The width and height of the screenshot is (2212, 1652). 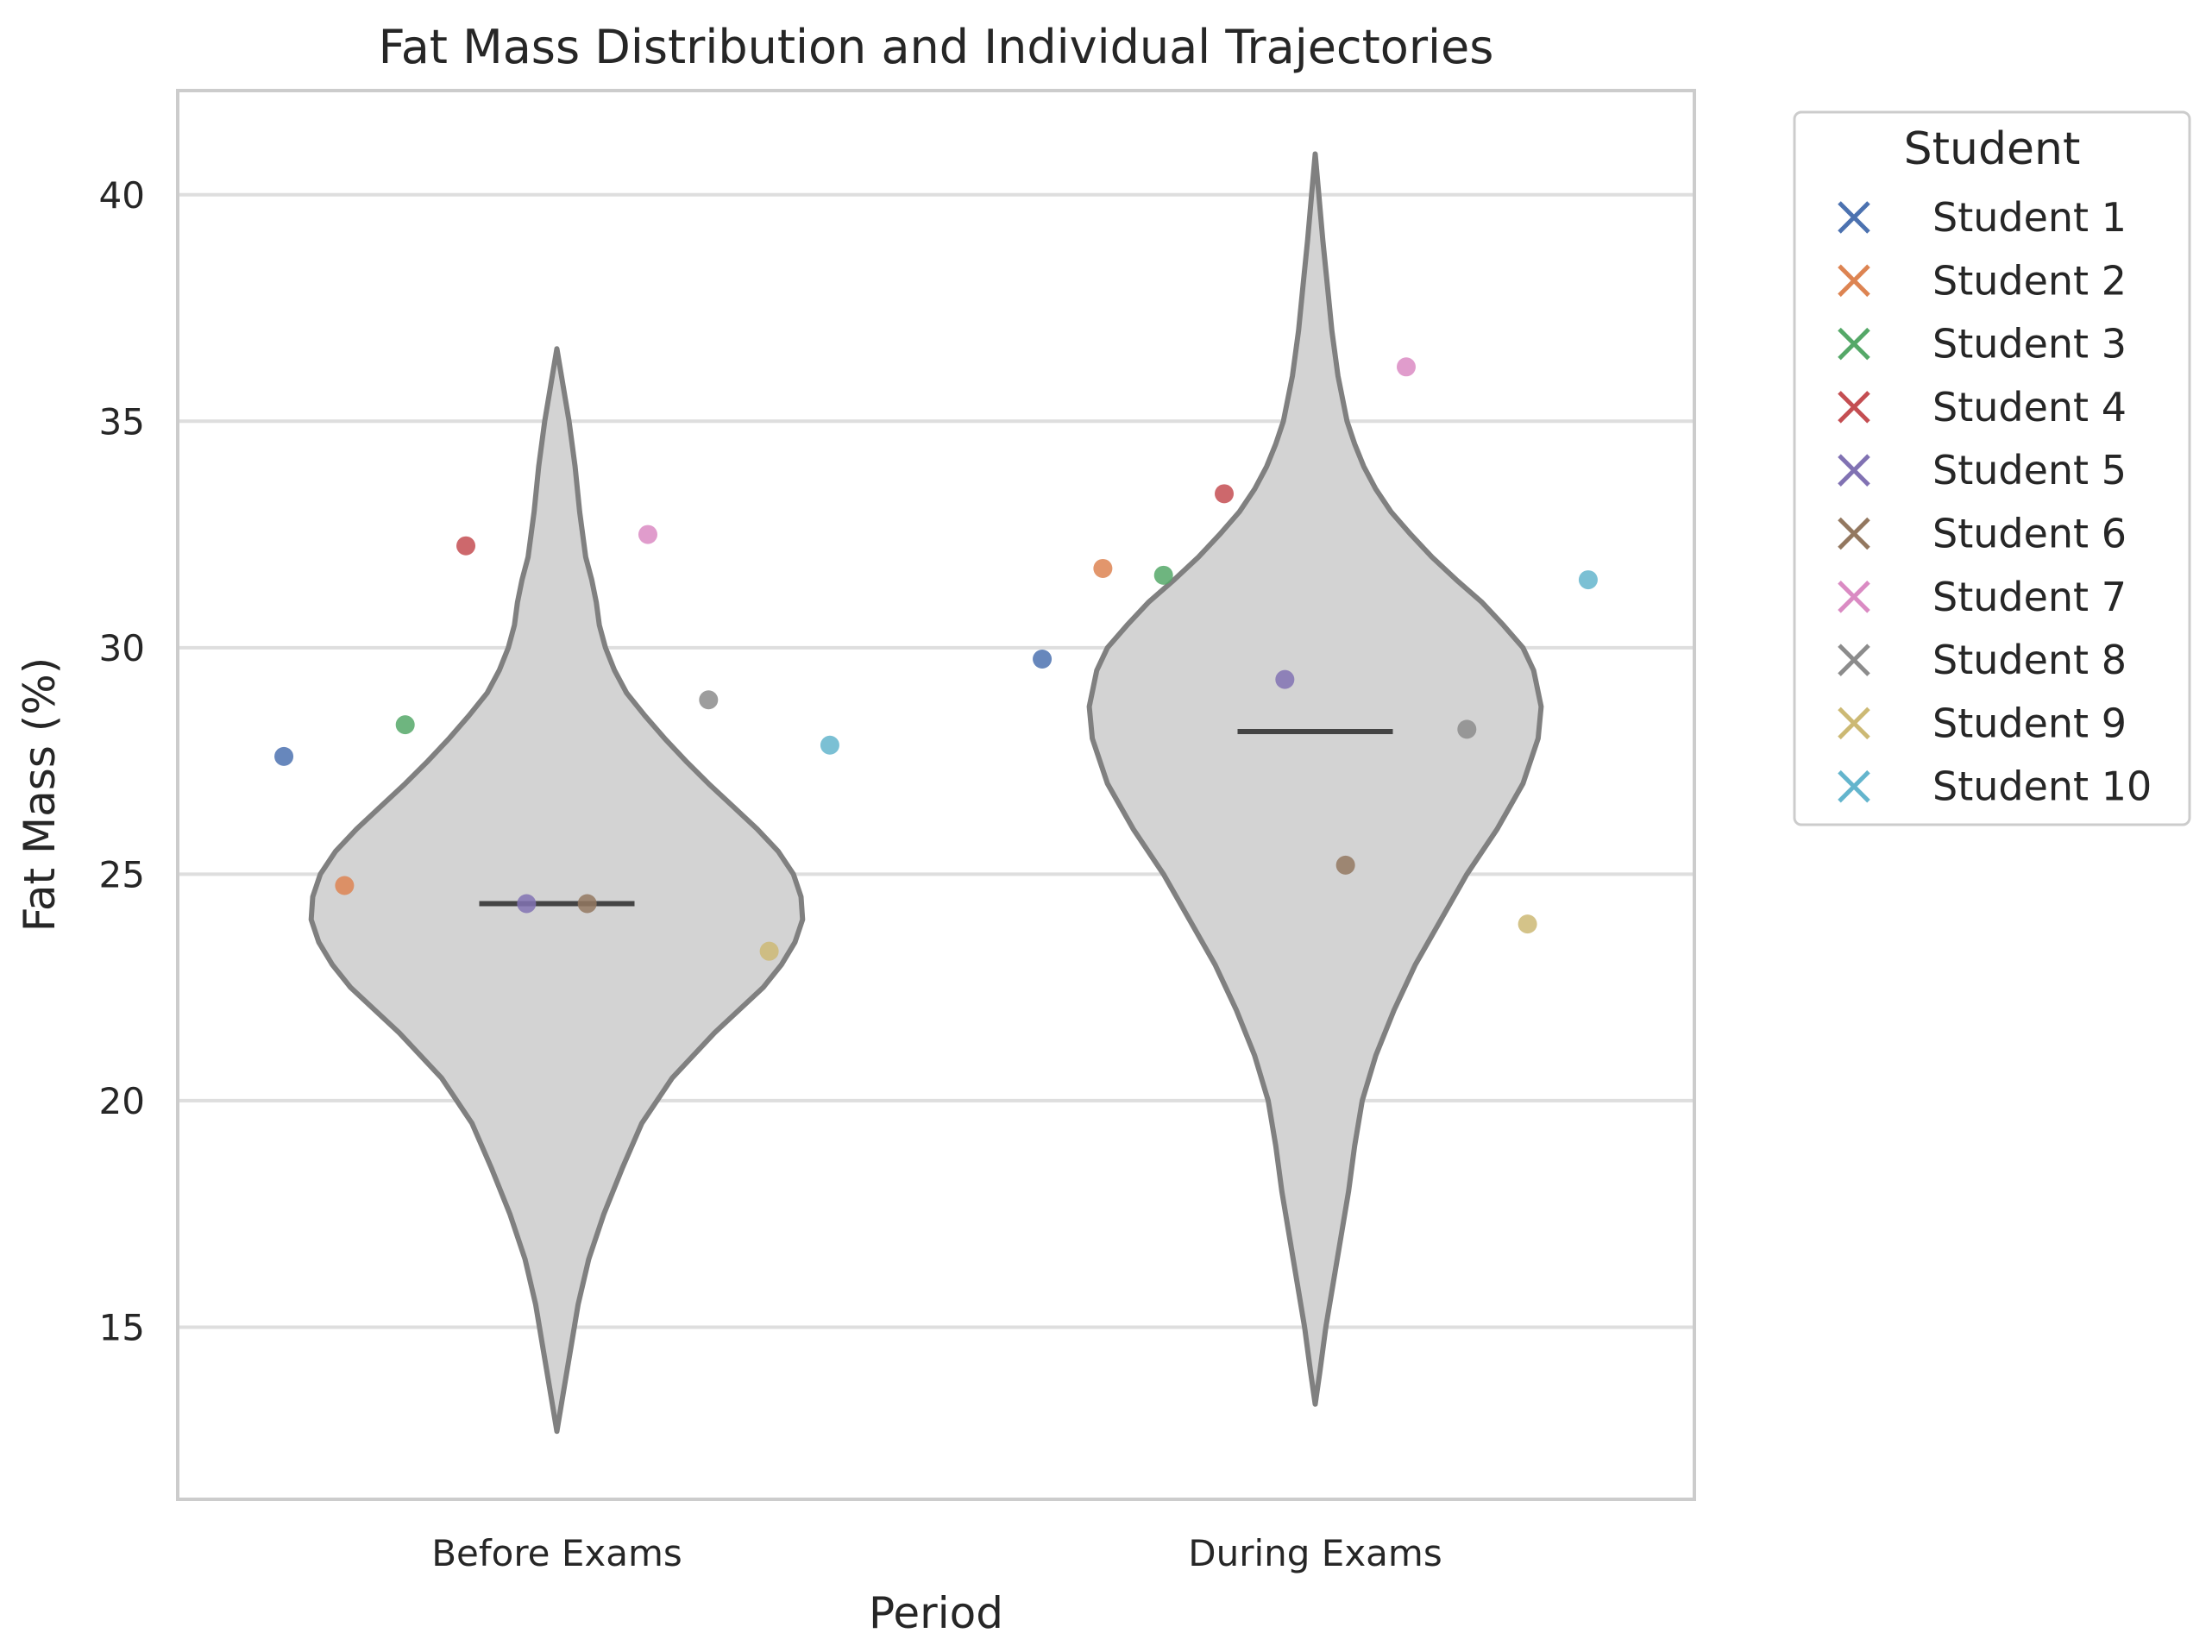 What do you see at coordinates (122, 1101) in the screenshot?
I see `y-tick-label: 20` at bounding box center [122, 1101].